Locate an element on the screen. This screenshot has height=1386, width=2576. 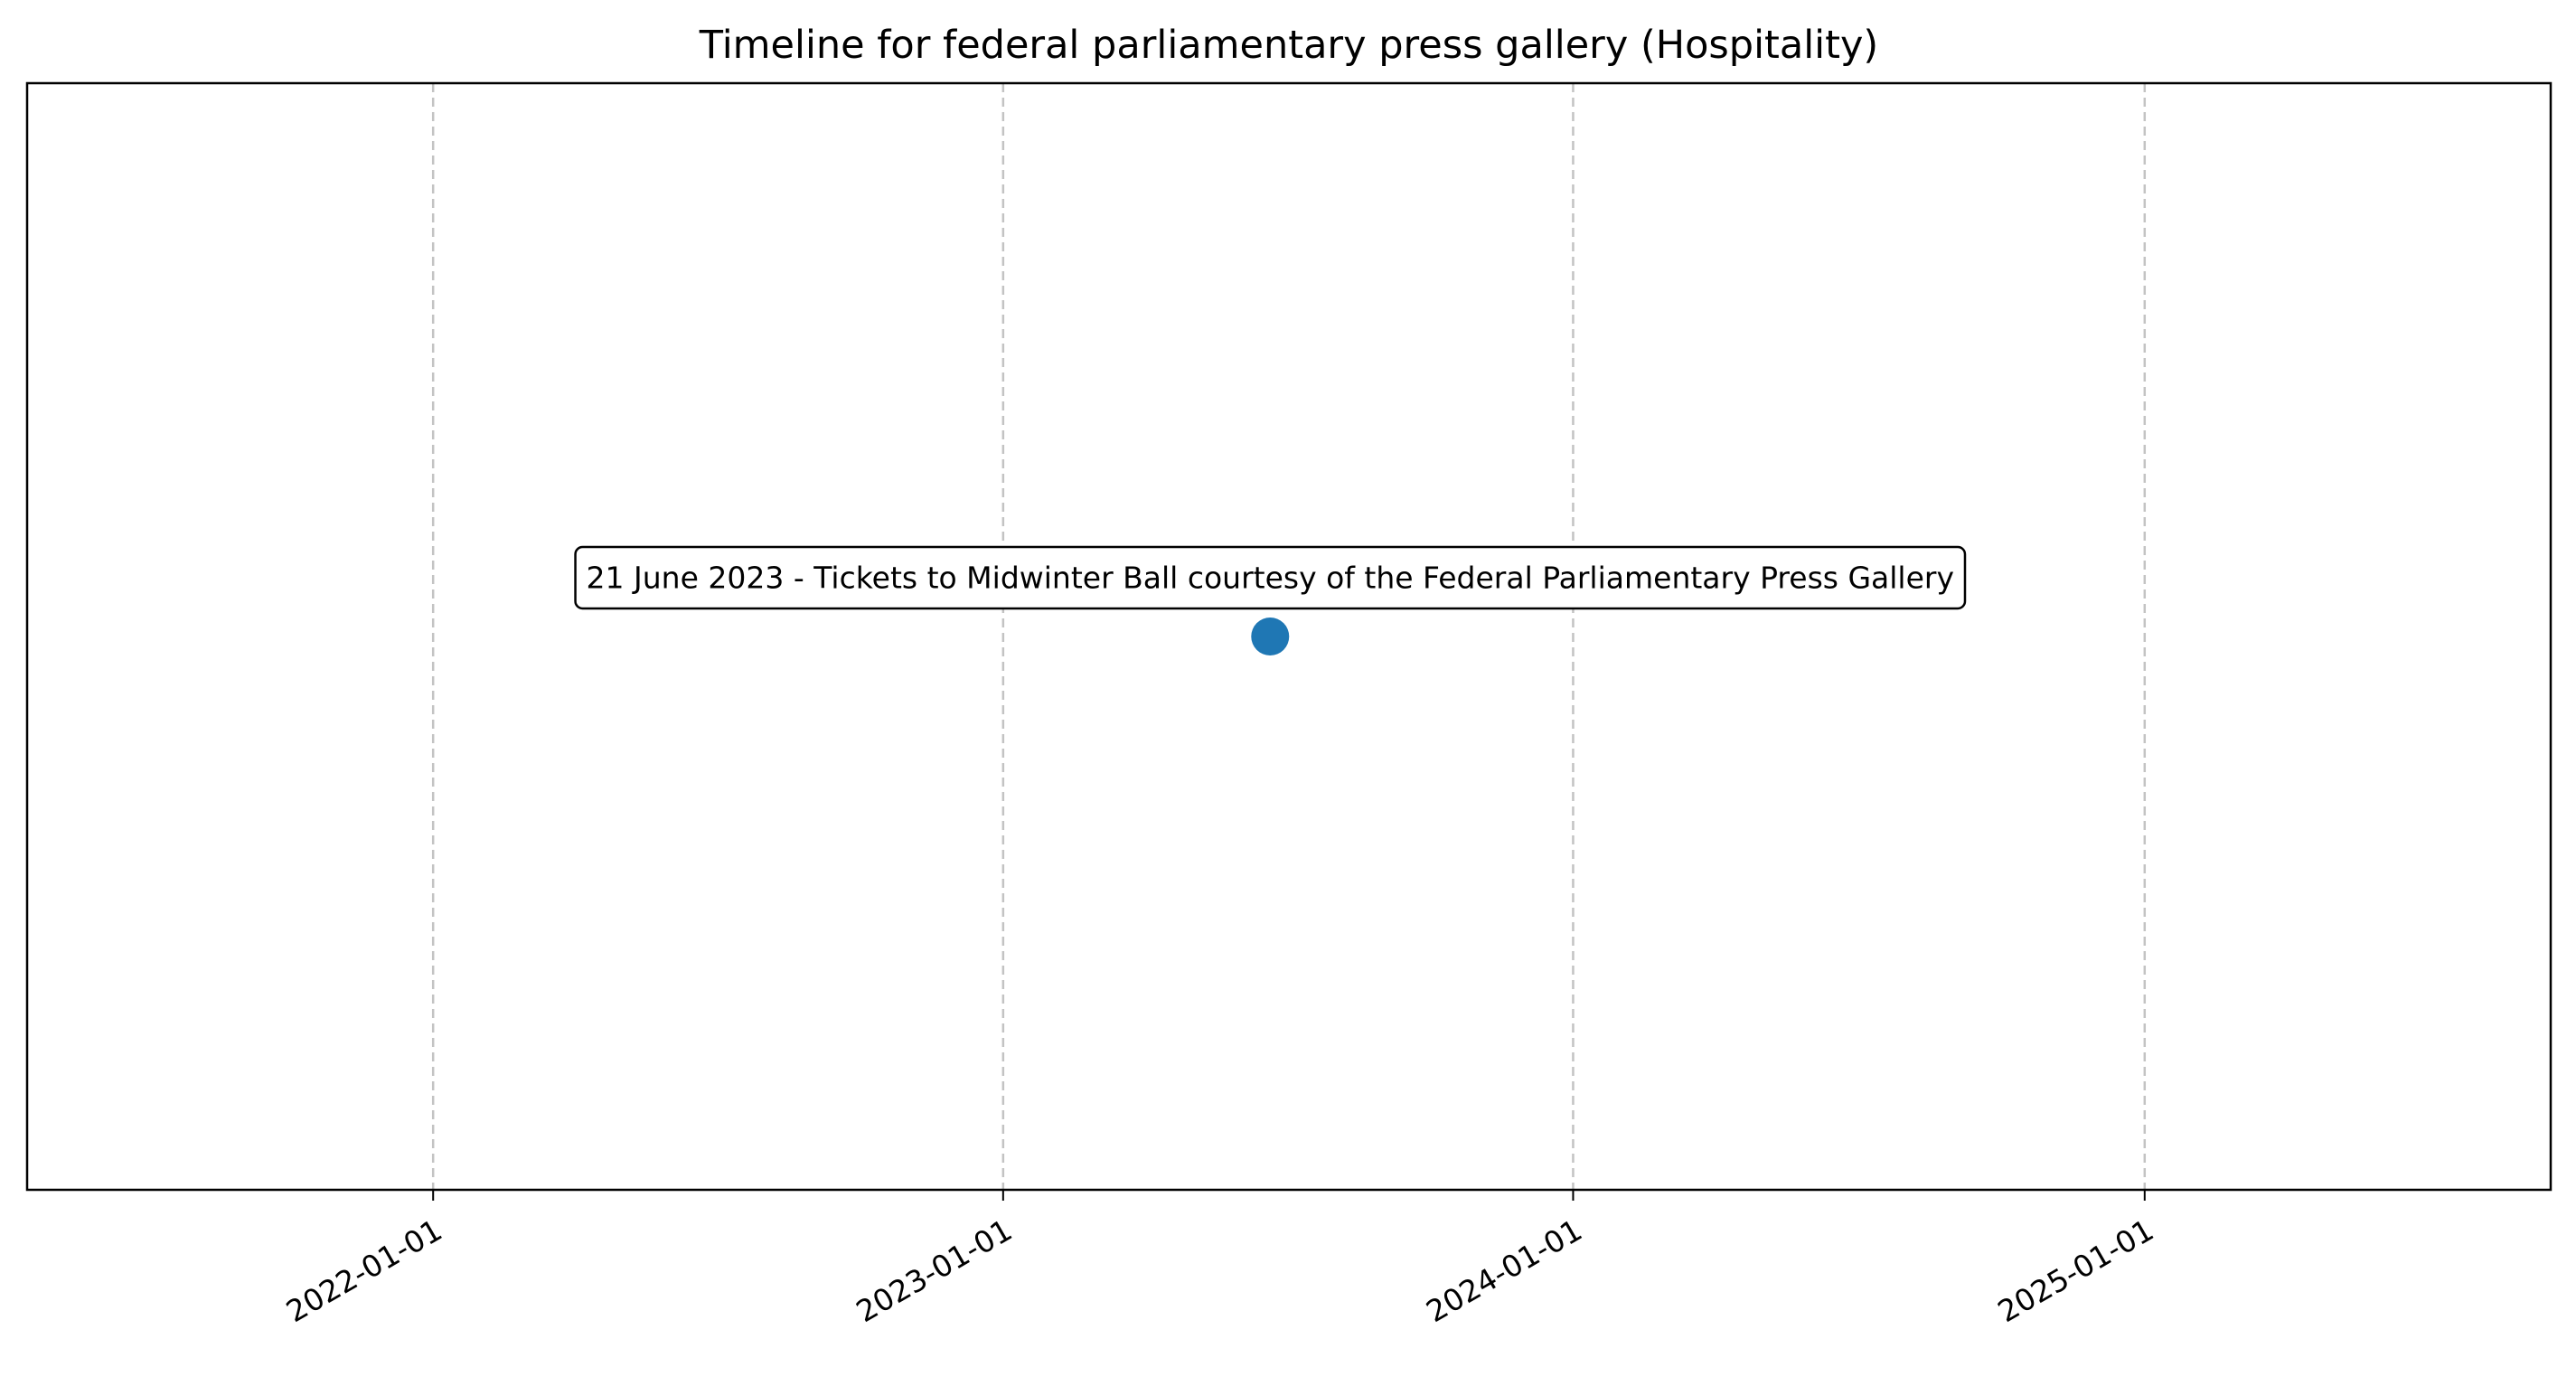
x-tick-label: 2023-01-01 is located at coordinates (935, 1271).